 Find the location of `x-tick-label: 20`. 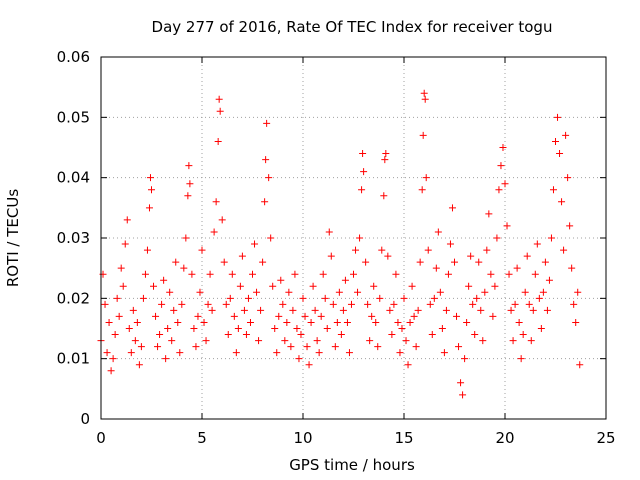

x-tick-label: 20 is located at coordinates (504, 438).